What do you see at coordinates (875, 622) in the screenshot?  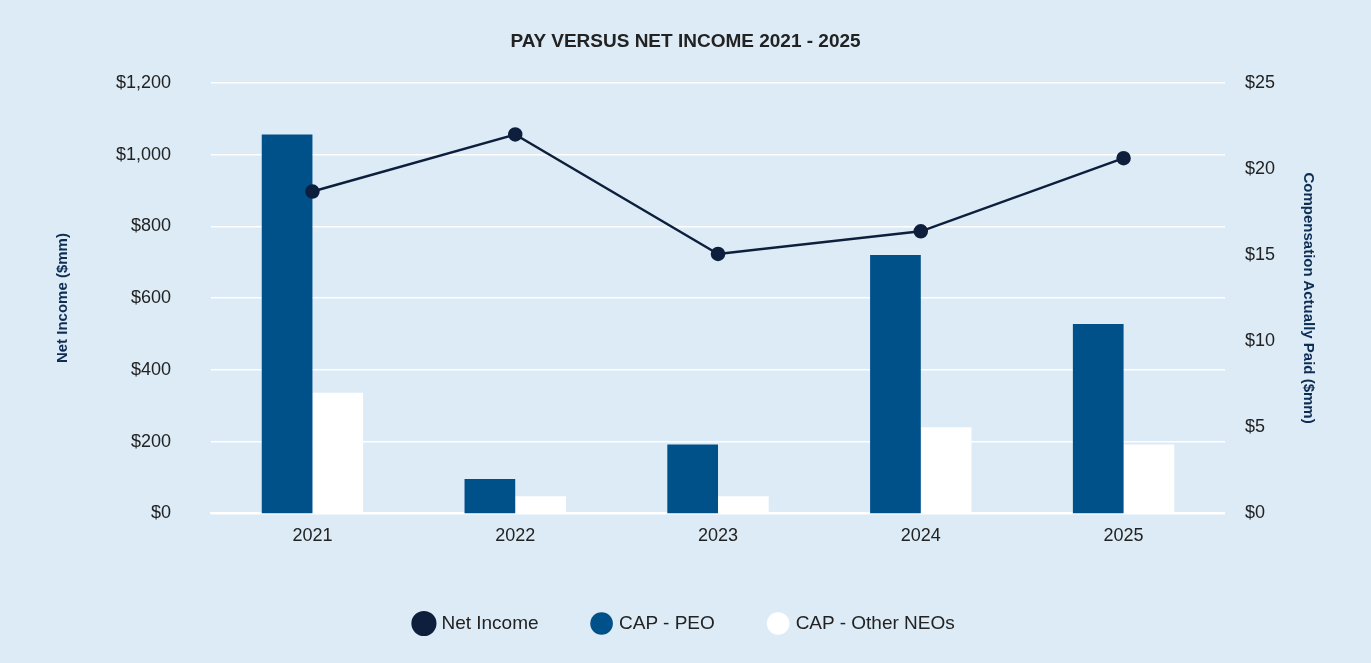 I see `legend-label: CAP - Other NEOs` at bounding box center [875, 622].